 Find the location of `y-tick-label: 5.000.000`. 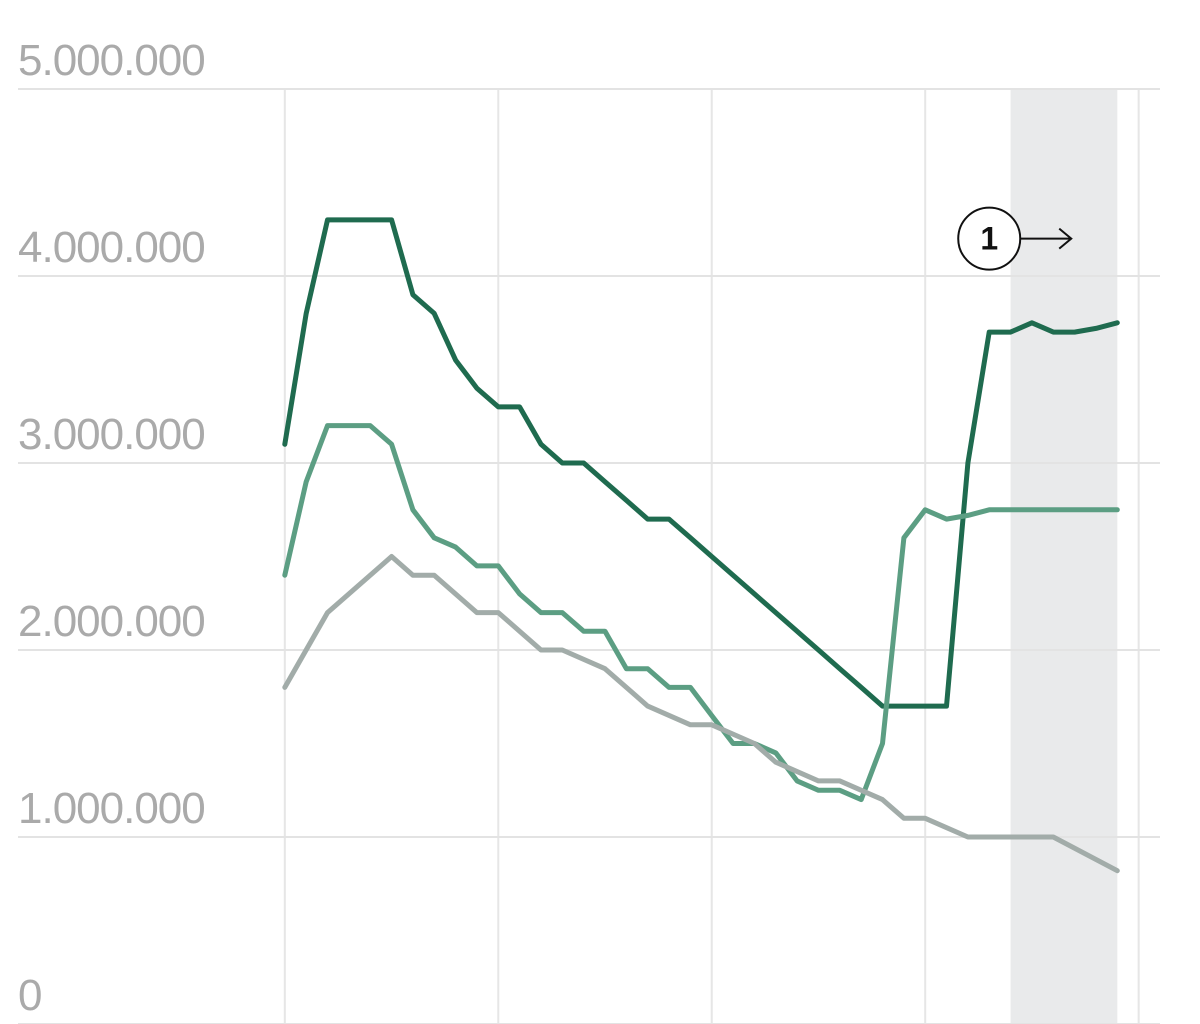

y-tick-label: 5.000.000 is located at coordinates (111, 60).